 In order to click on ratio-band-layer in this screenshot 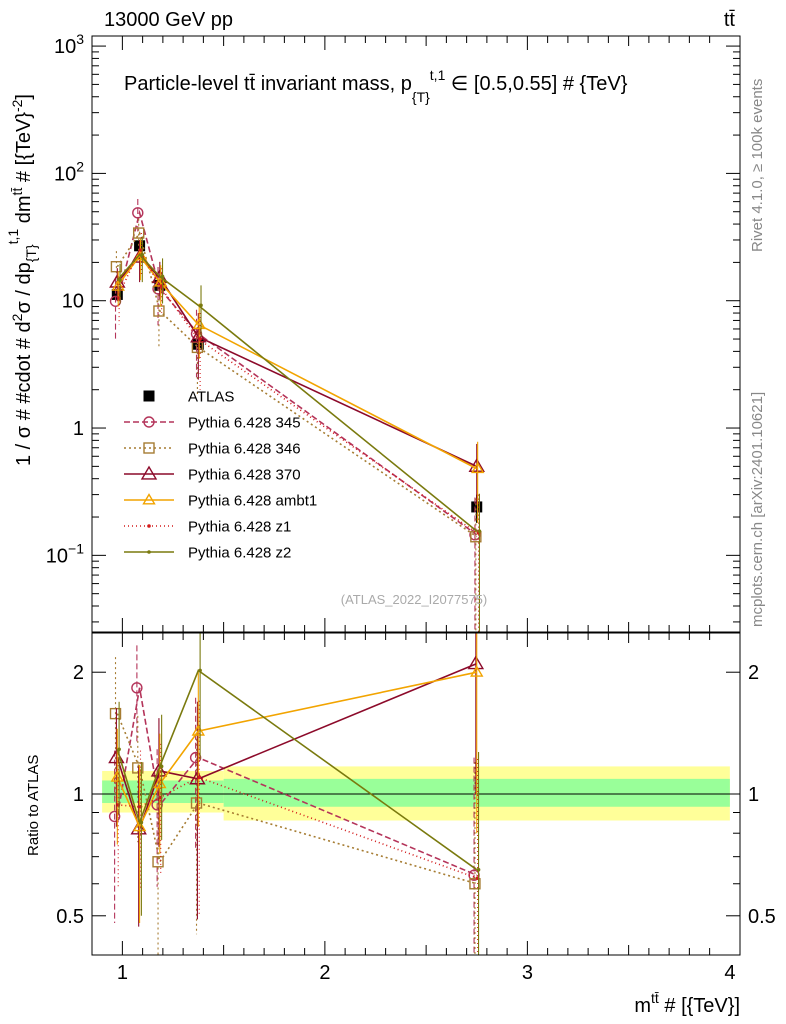, I will do `click(416, 793)`.